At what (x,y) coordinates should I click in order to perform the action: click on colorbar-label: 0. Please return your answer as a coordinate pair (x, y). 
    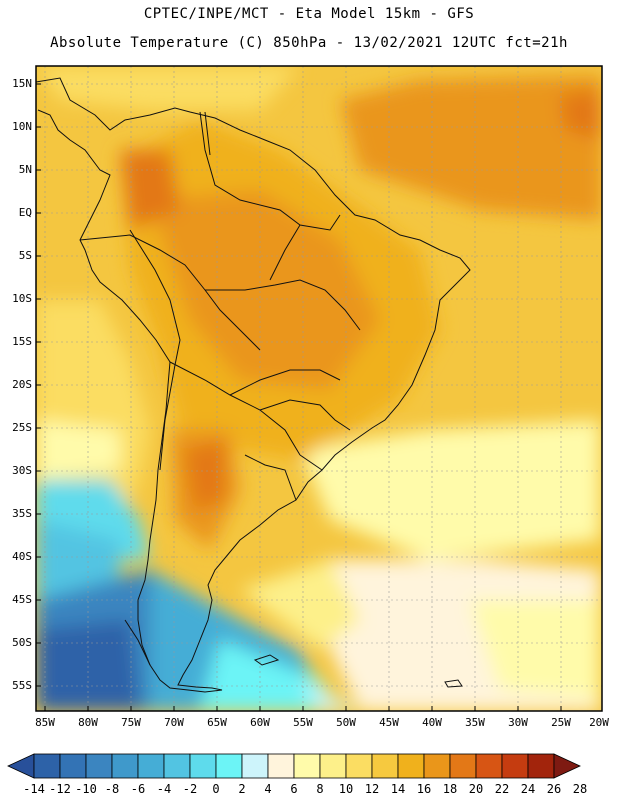
    Looking at the image, I should click on (216, 789).